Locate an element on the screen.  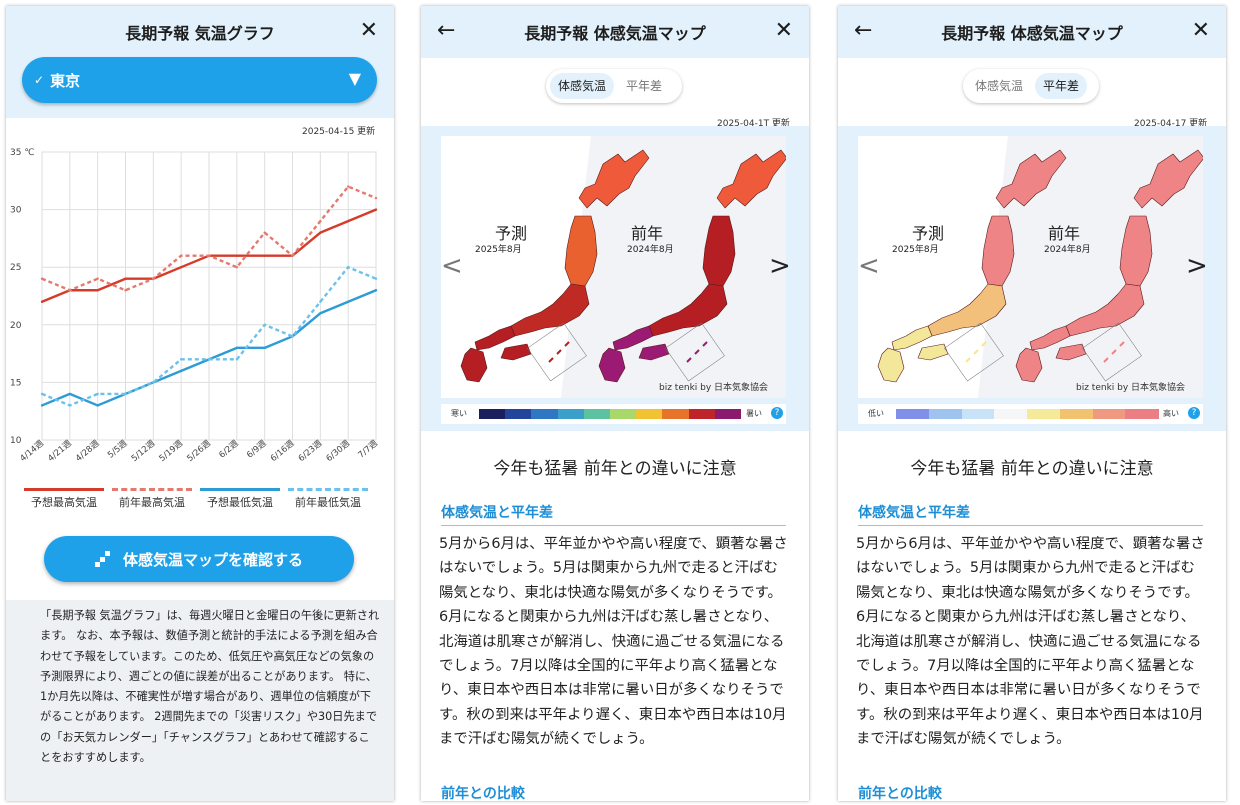
x-tick-label: 7/7週 is located at coordinates (369, 449).